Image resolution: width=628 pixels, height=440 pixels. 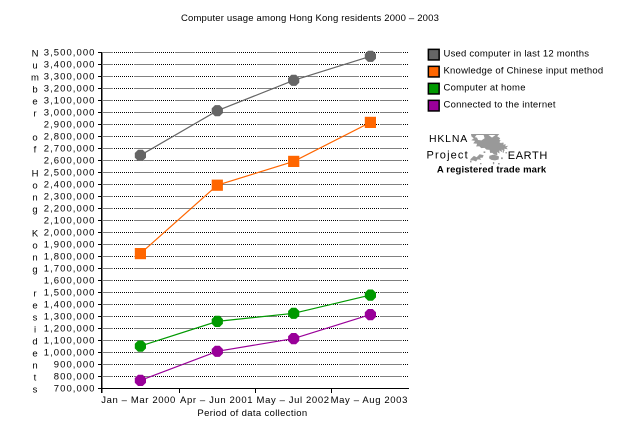 I want to click on svg-text: 2,100,000, so click(x=70, y=221).